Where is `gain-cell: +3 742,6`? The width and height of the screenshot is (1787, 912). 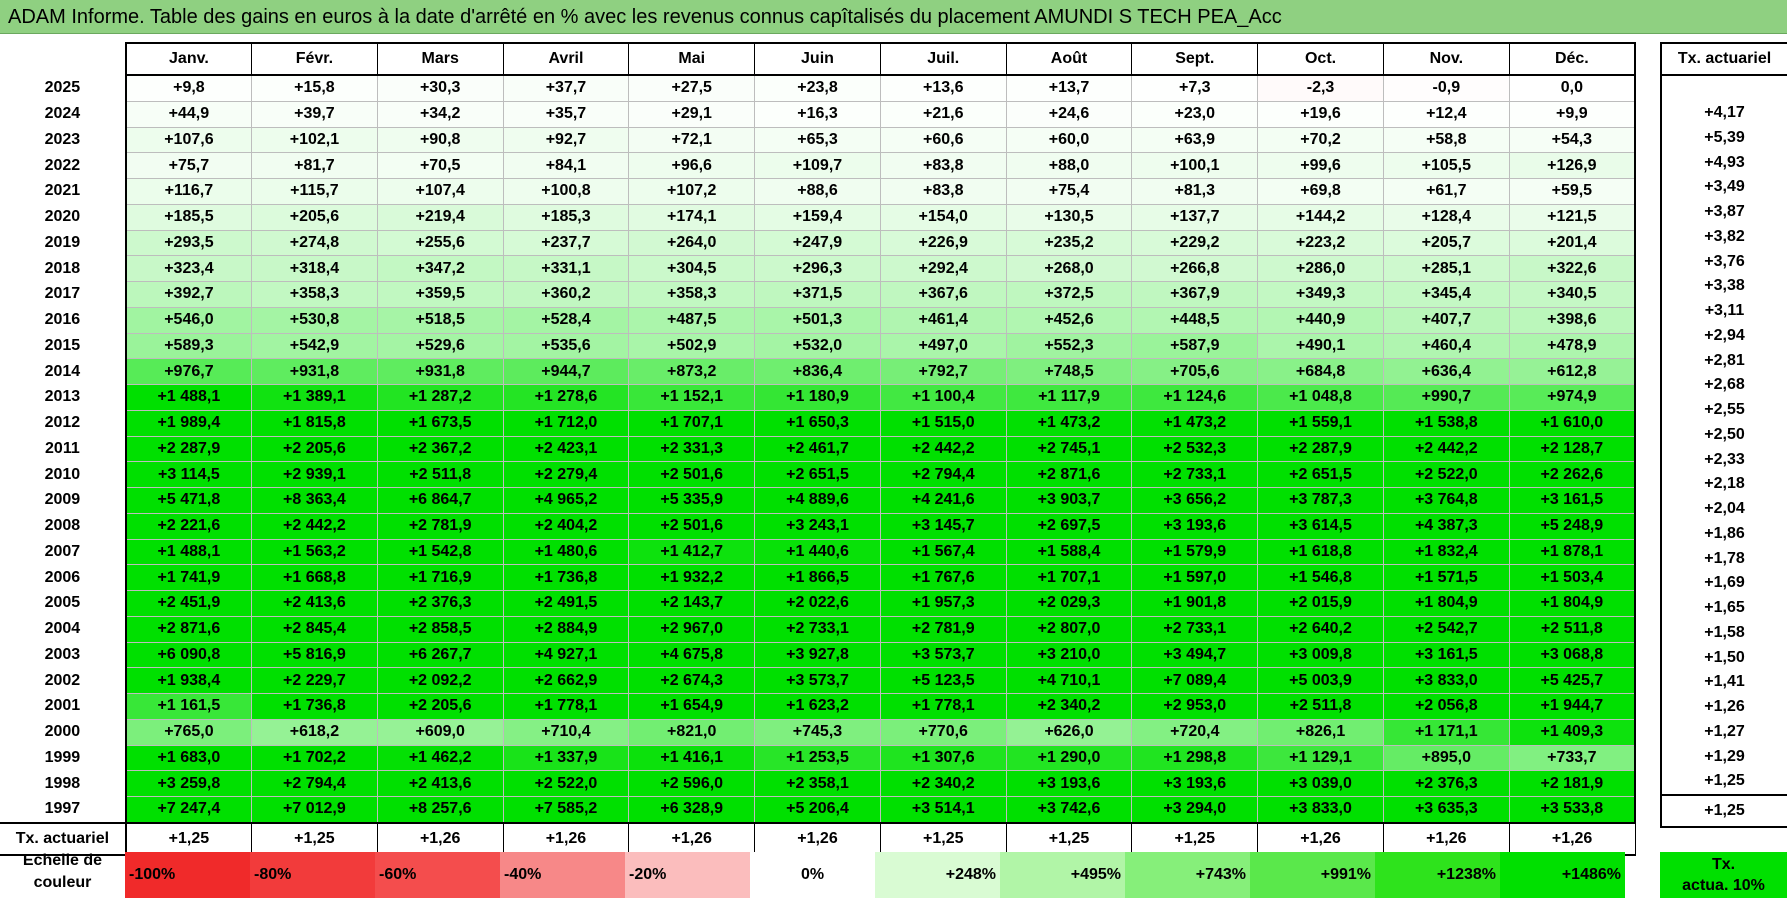
gain-cell: +3 742,6 is located at coordinates (1069, 809).